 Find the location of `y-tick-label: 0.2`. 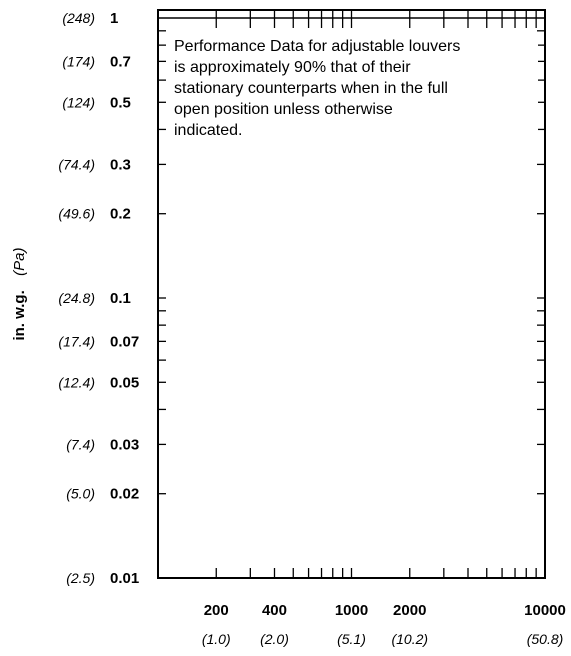

y-tick-label: 0.2 is located at coordinates (120, 214).